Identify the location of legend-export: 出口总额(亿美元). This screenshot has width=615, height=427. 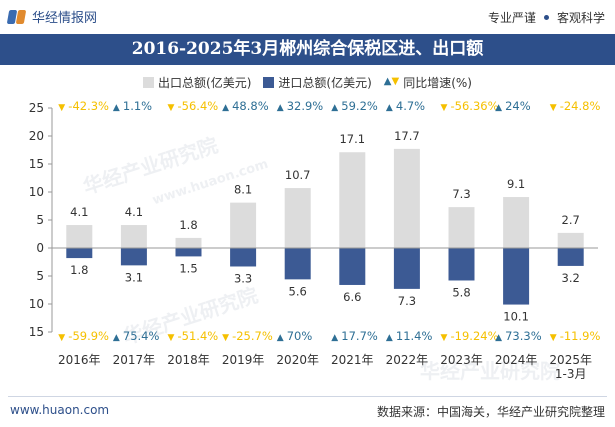
(197, 82).